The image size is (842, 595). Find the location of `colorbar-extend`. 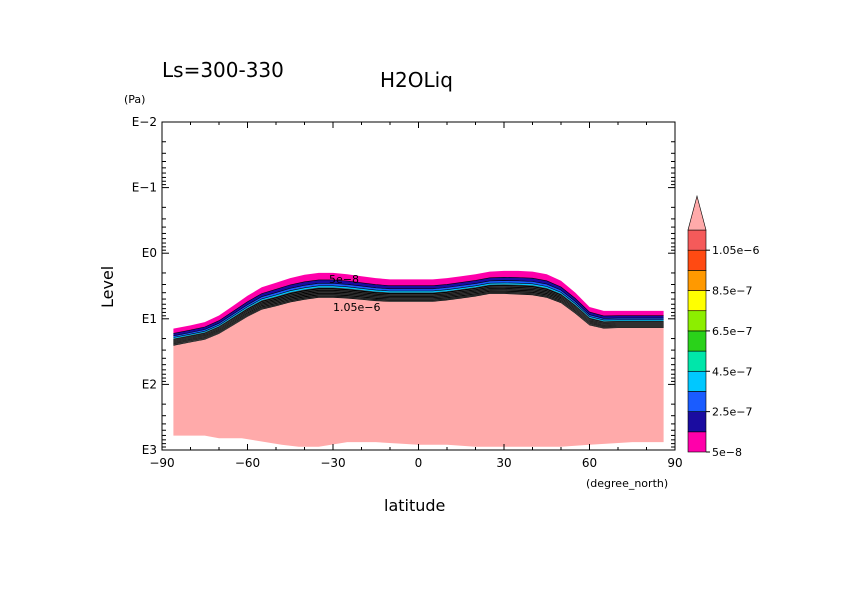

colorbar-extend is located at coordinates (697, 212).